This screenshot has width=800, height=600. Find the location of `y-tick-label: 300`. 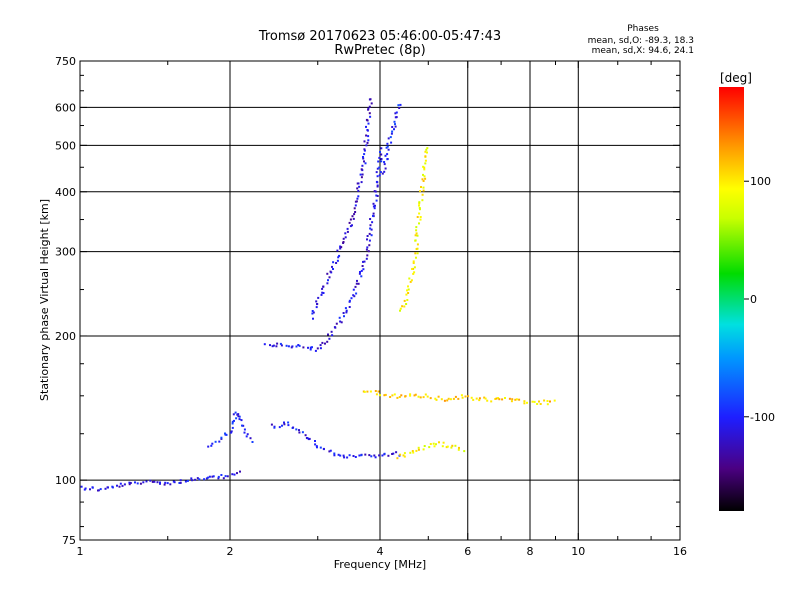

y-tick-label: 300 is located at coordinates (65, 252).